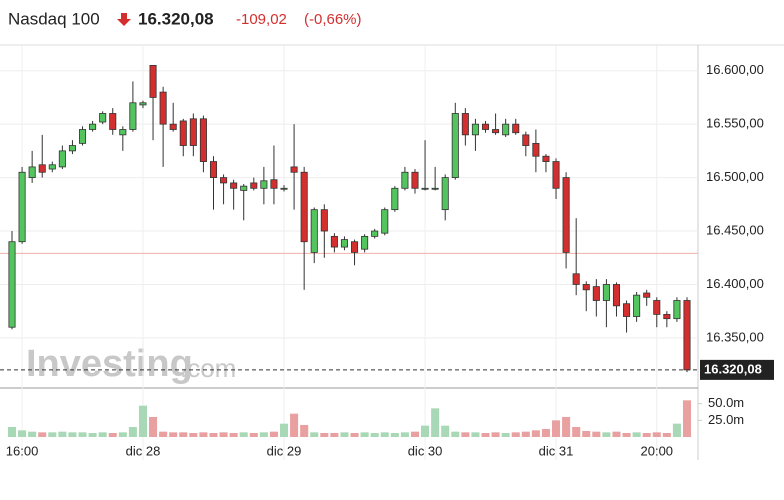 The height and width of the screenshot is (500, 784). I want to click on y-tick-label: 16.350,00, so click(735, 336).